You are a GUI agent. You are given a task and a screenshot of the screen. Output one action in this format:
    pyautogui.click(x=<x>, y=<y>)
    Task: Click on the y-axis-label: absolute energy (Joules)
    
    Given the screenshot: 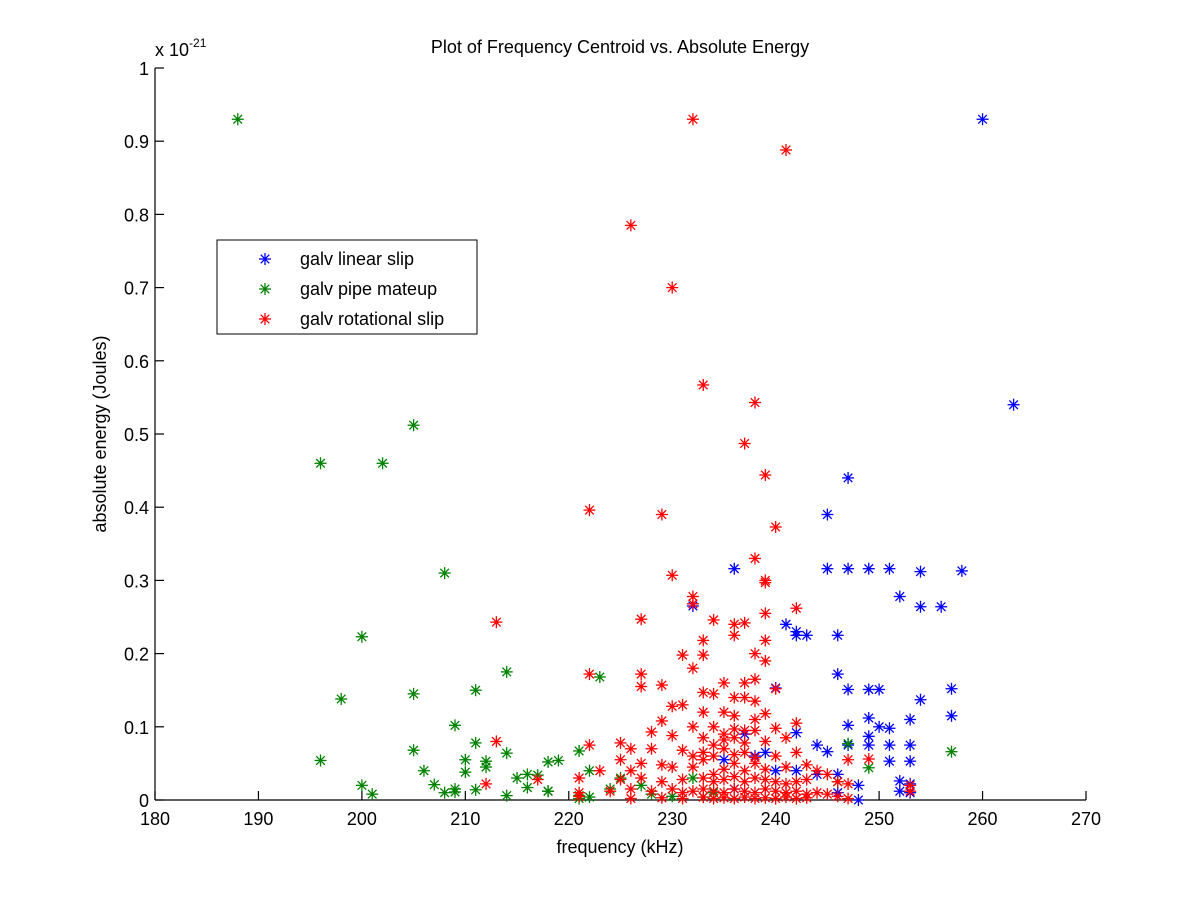 What is the action you would take?
    pyautogui.click(x=100, y=433)
    